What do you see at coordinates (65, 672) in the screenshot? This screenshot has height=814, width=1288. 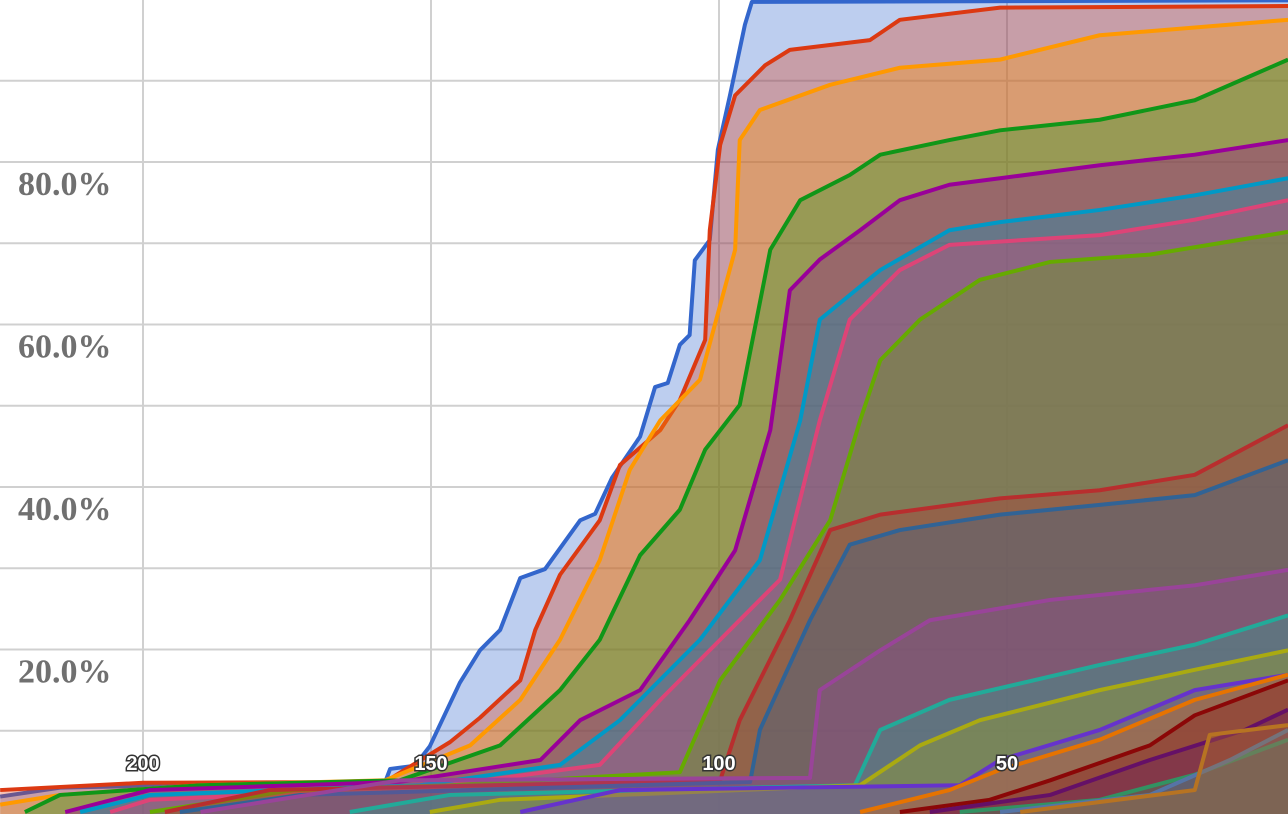 I see `y-tick-label: 20.0%` at bounding box center [65, 672].